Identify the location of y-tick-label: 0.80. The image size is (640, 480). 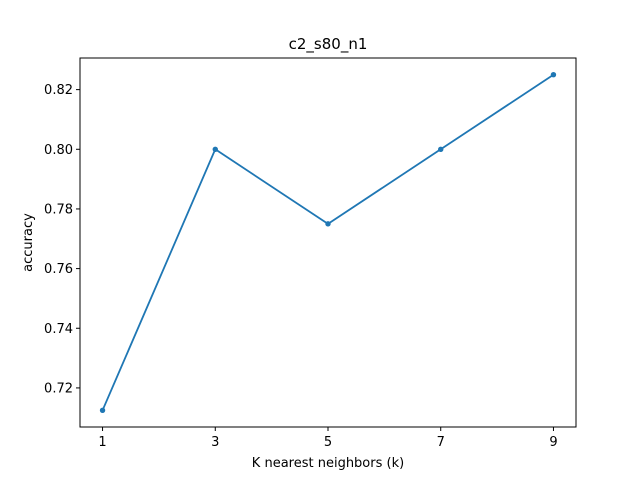
(58, 150).